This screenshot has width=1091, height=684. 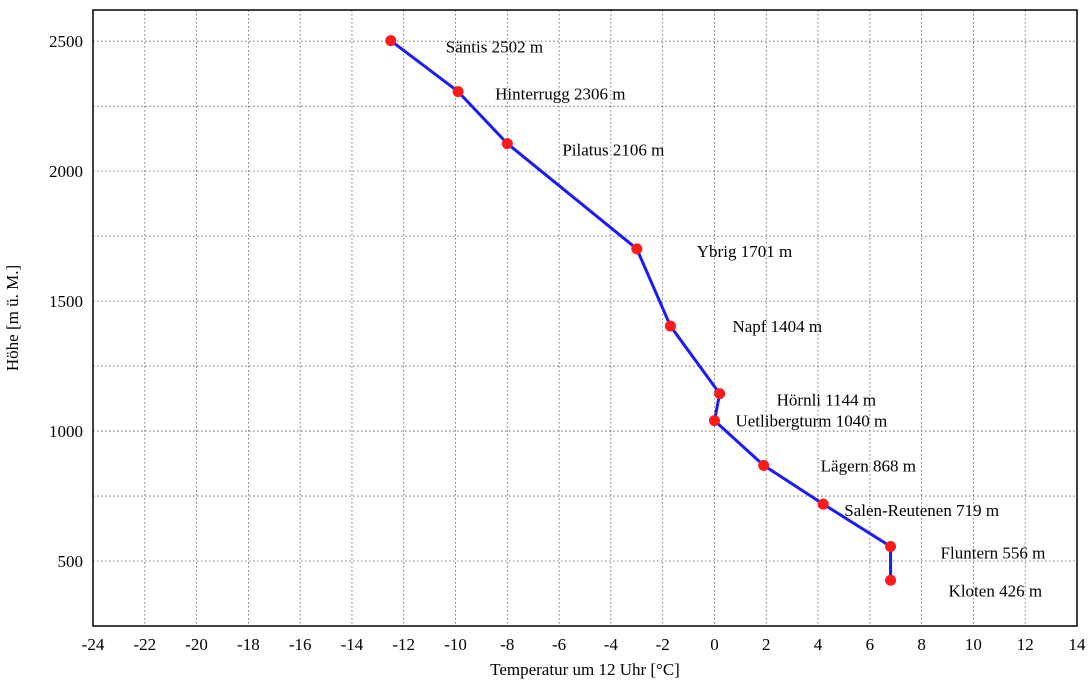 What do you see at coordinates (868, 465) in the screenshot?
I see `point-label: Lägern 868 m` at bounding box center [868, 465].